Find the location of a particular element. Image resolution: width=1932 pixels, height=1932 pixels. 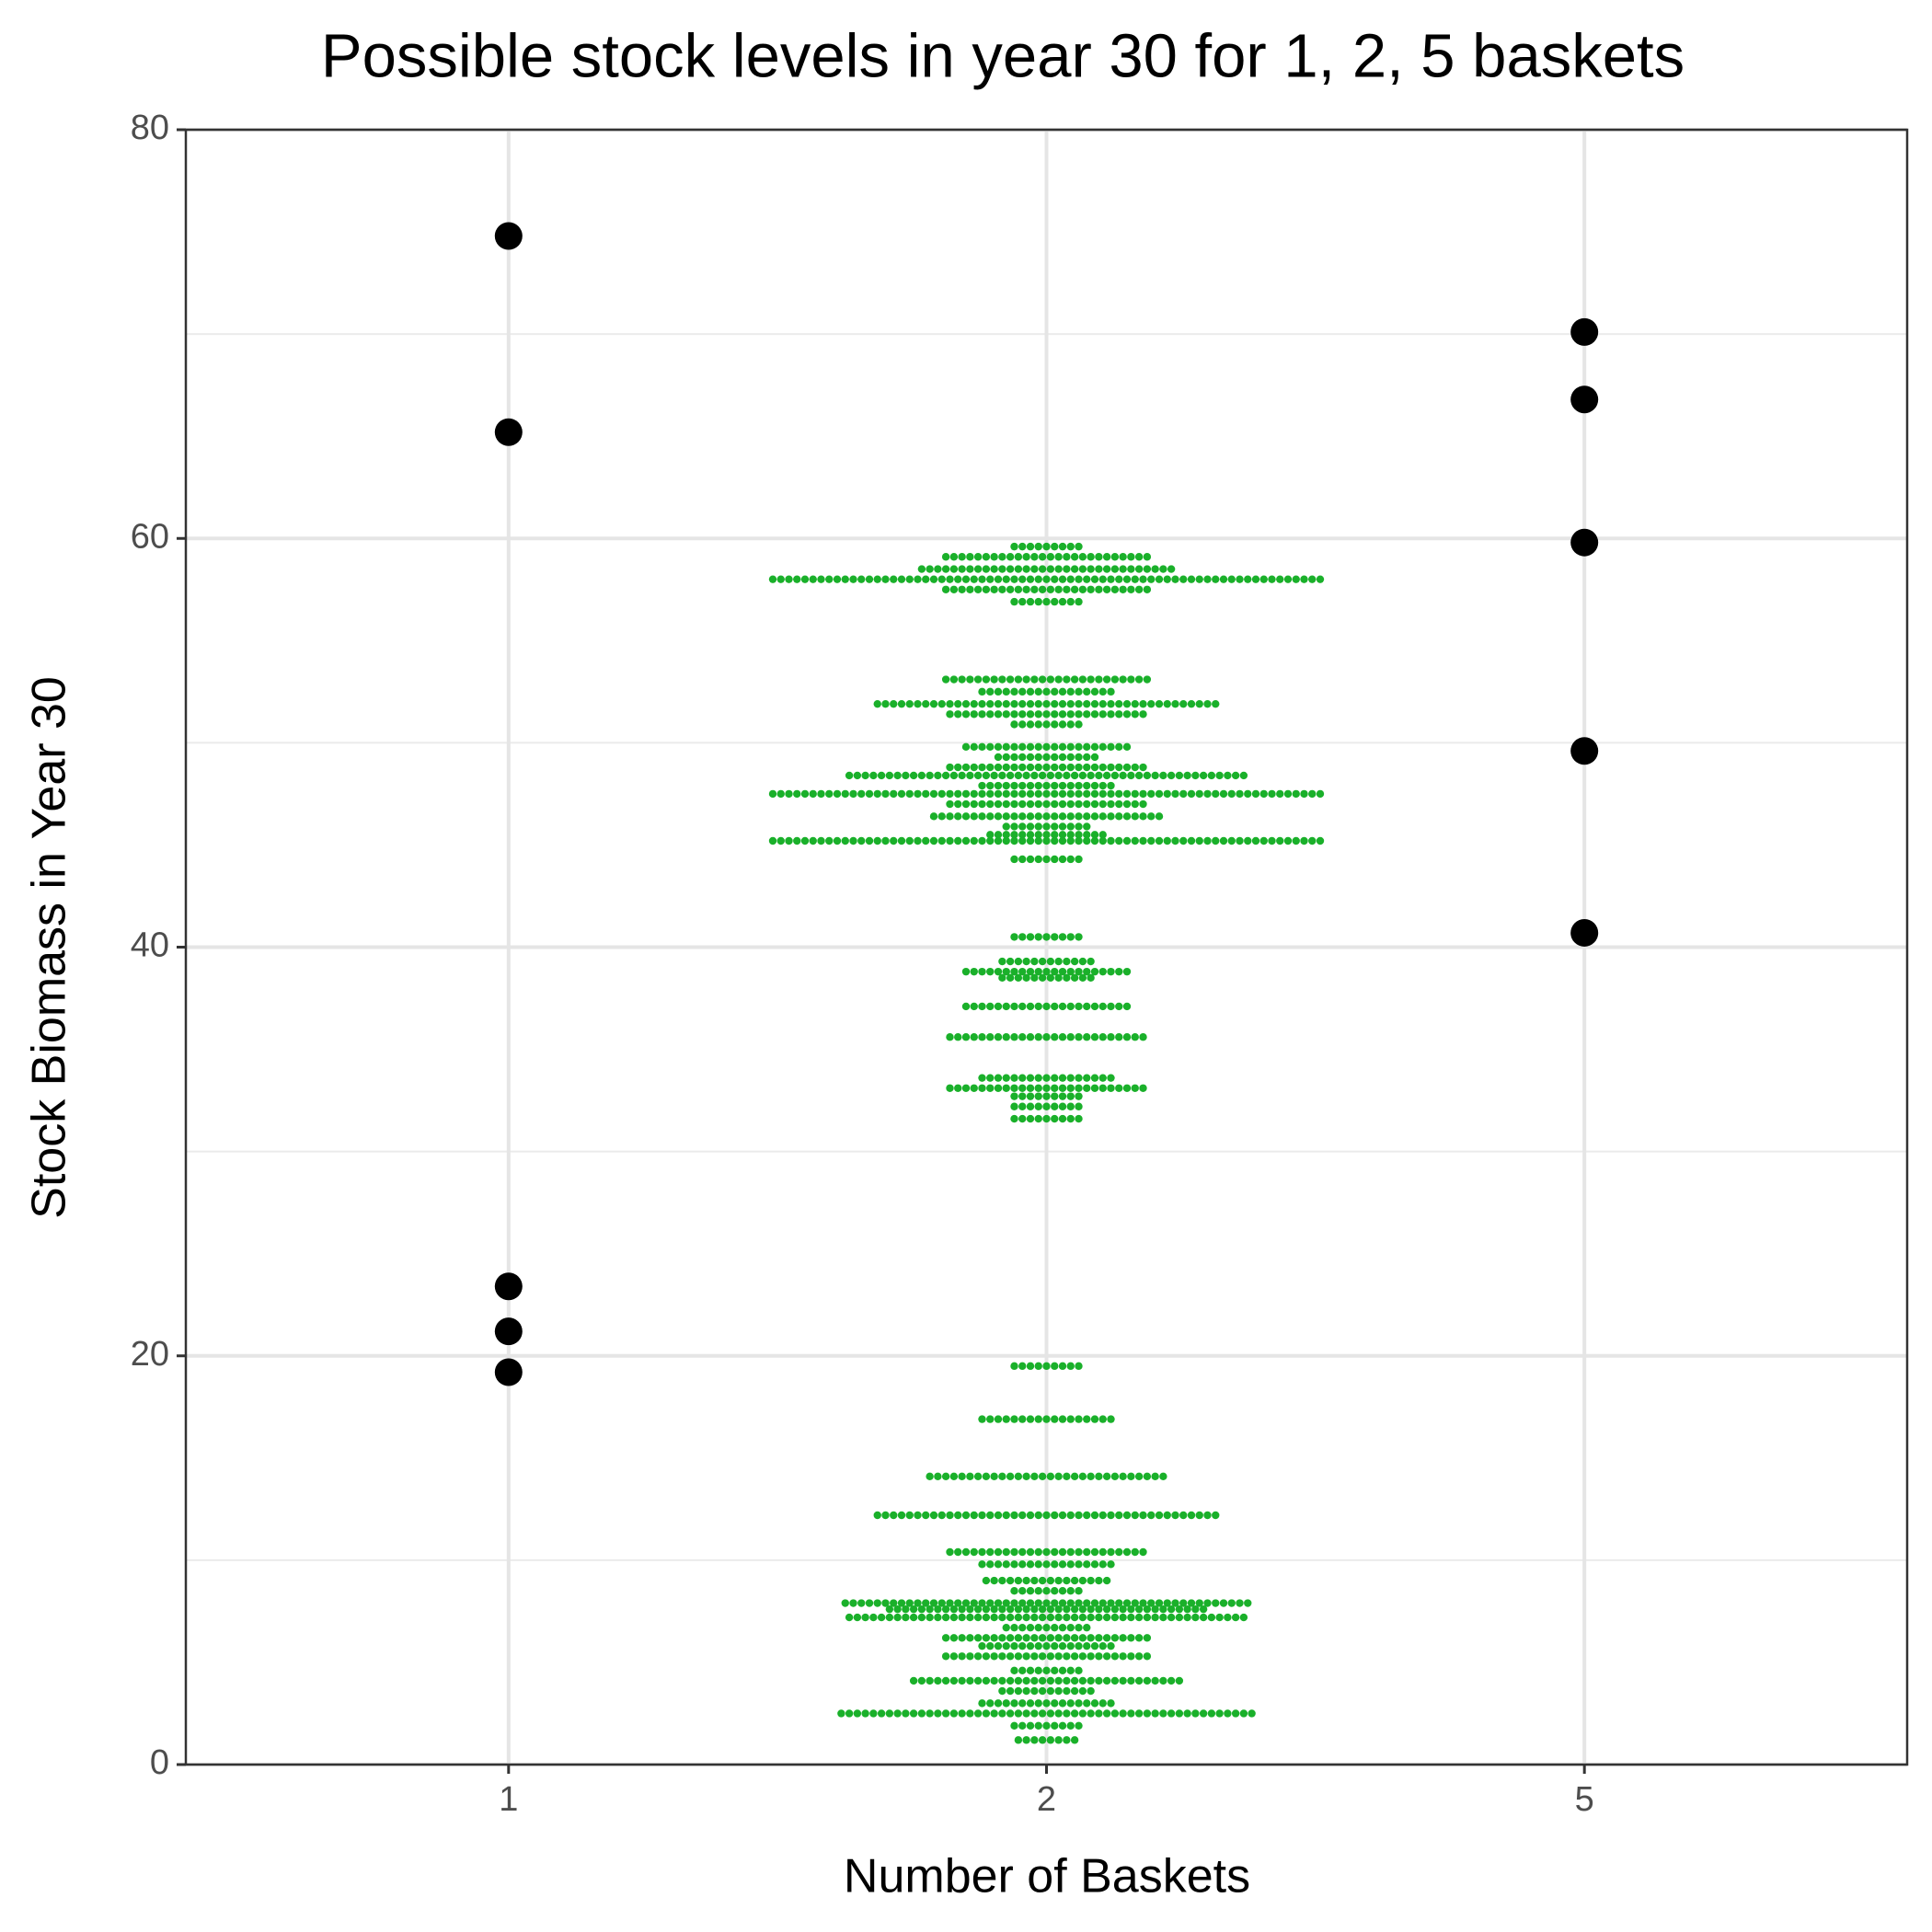

y-tick-label: 60 is located at coordinates (150, 536).